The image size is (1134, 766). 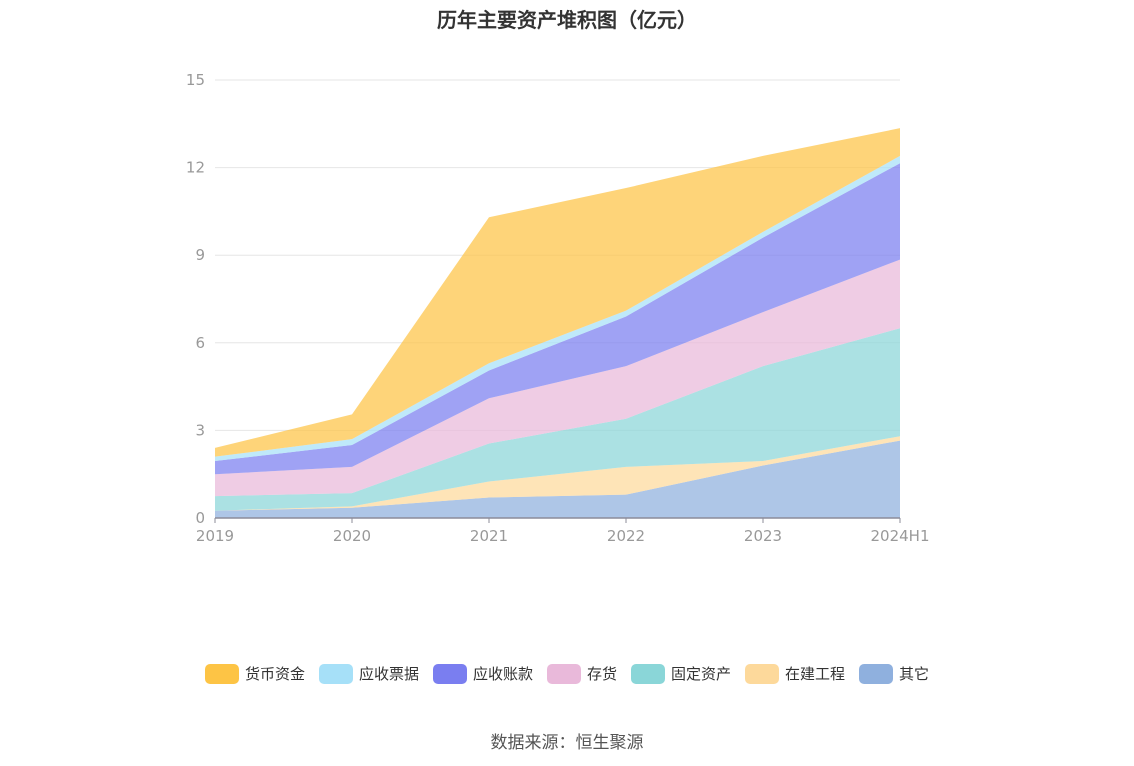 I want to click on legend-label: 货币资金, so click(x=274, y=674).